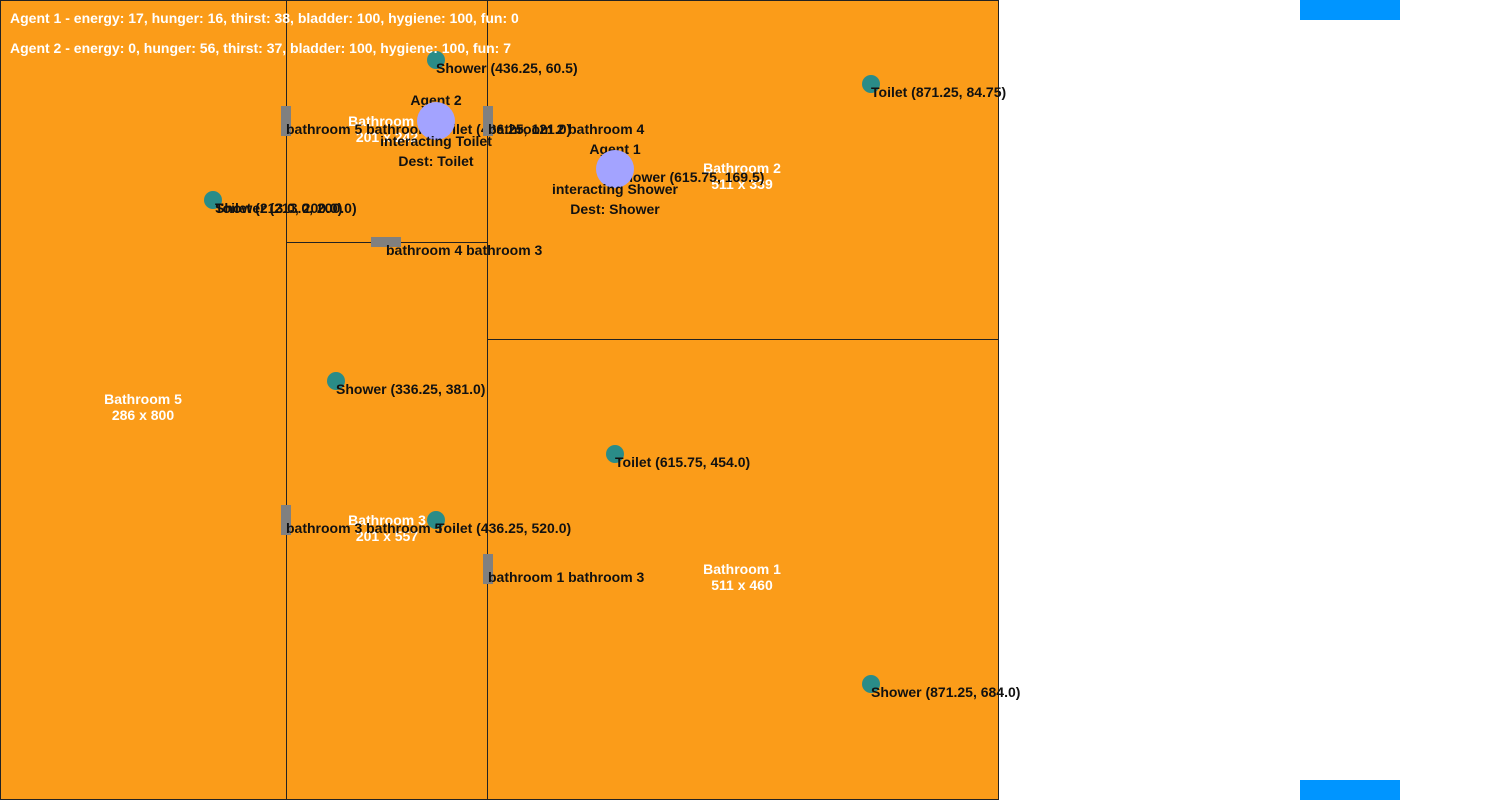 This screenshot has height=800, width=1500. I want to click on room-label-bathroom-2: Bathroom 2 511 x 339, so click(742, 176).